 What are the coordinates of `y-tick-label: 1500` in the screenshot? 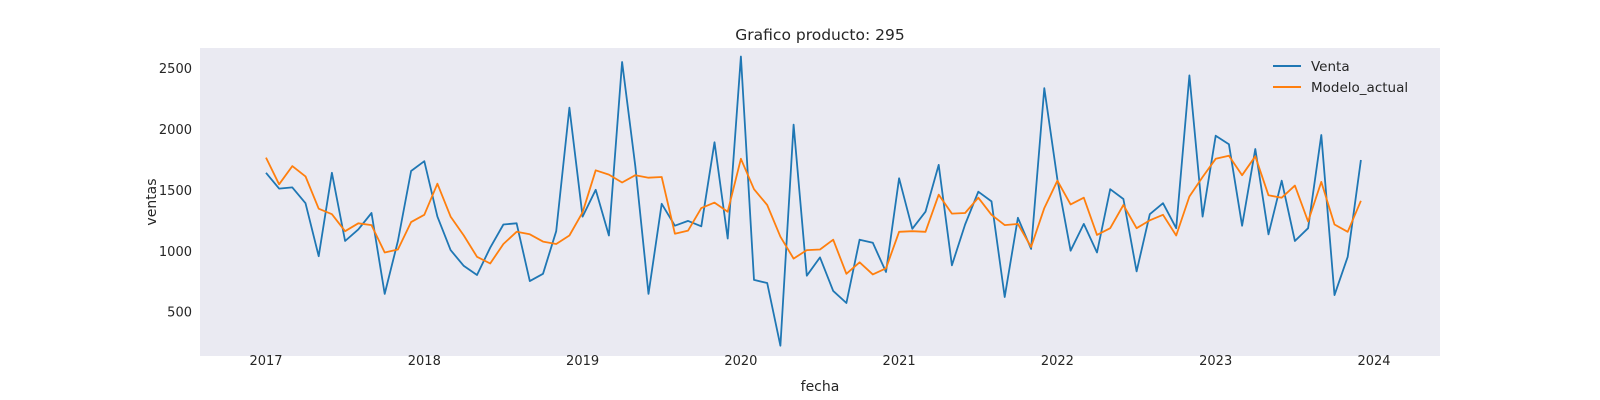 It's located at (175, 191).